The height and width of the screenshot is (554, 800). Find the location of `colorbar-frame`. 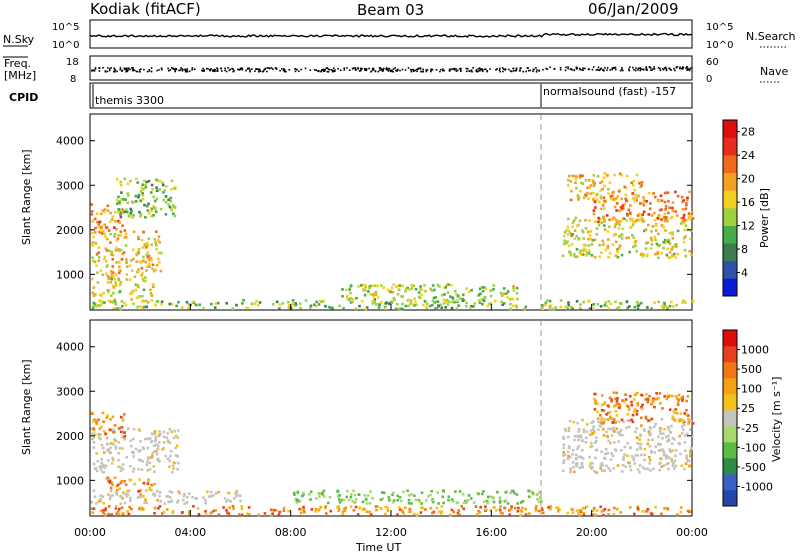

colorbar-frame is located at coordinates (730, 418).